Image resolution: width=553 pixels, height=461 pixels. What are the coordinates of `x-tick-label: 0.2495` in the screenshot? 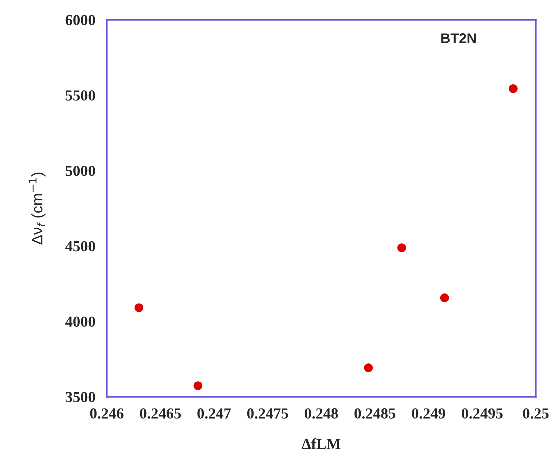 It's located at (482, 413).